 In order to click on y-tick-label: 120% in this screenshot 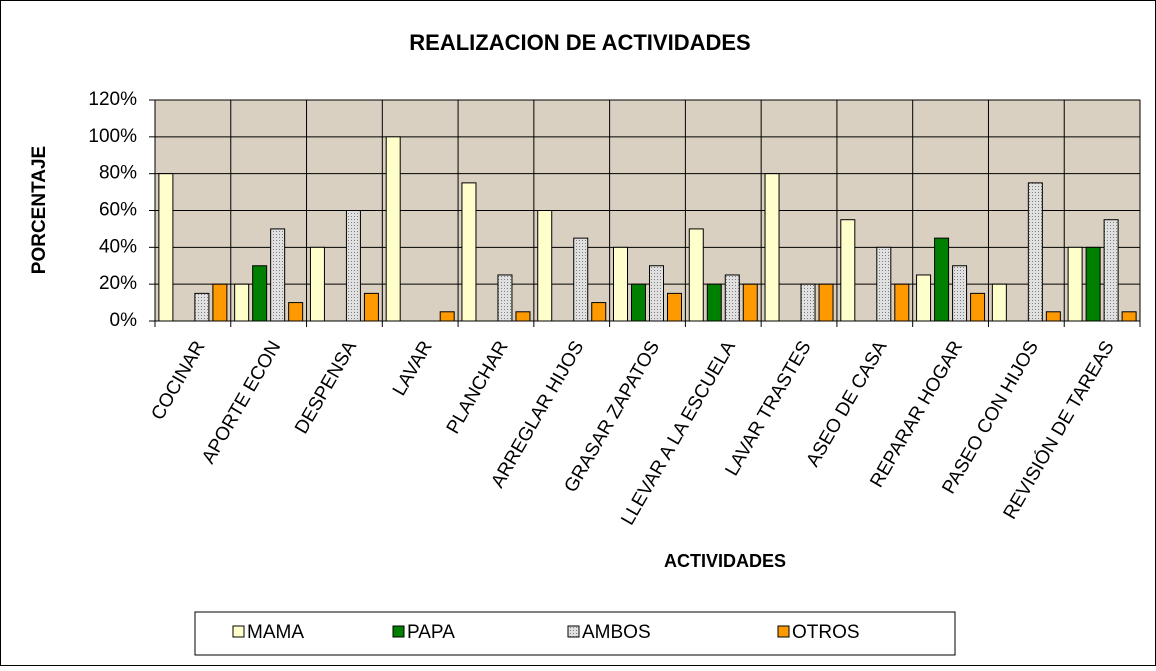, I will do `click(112, 99)`.